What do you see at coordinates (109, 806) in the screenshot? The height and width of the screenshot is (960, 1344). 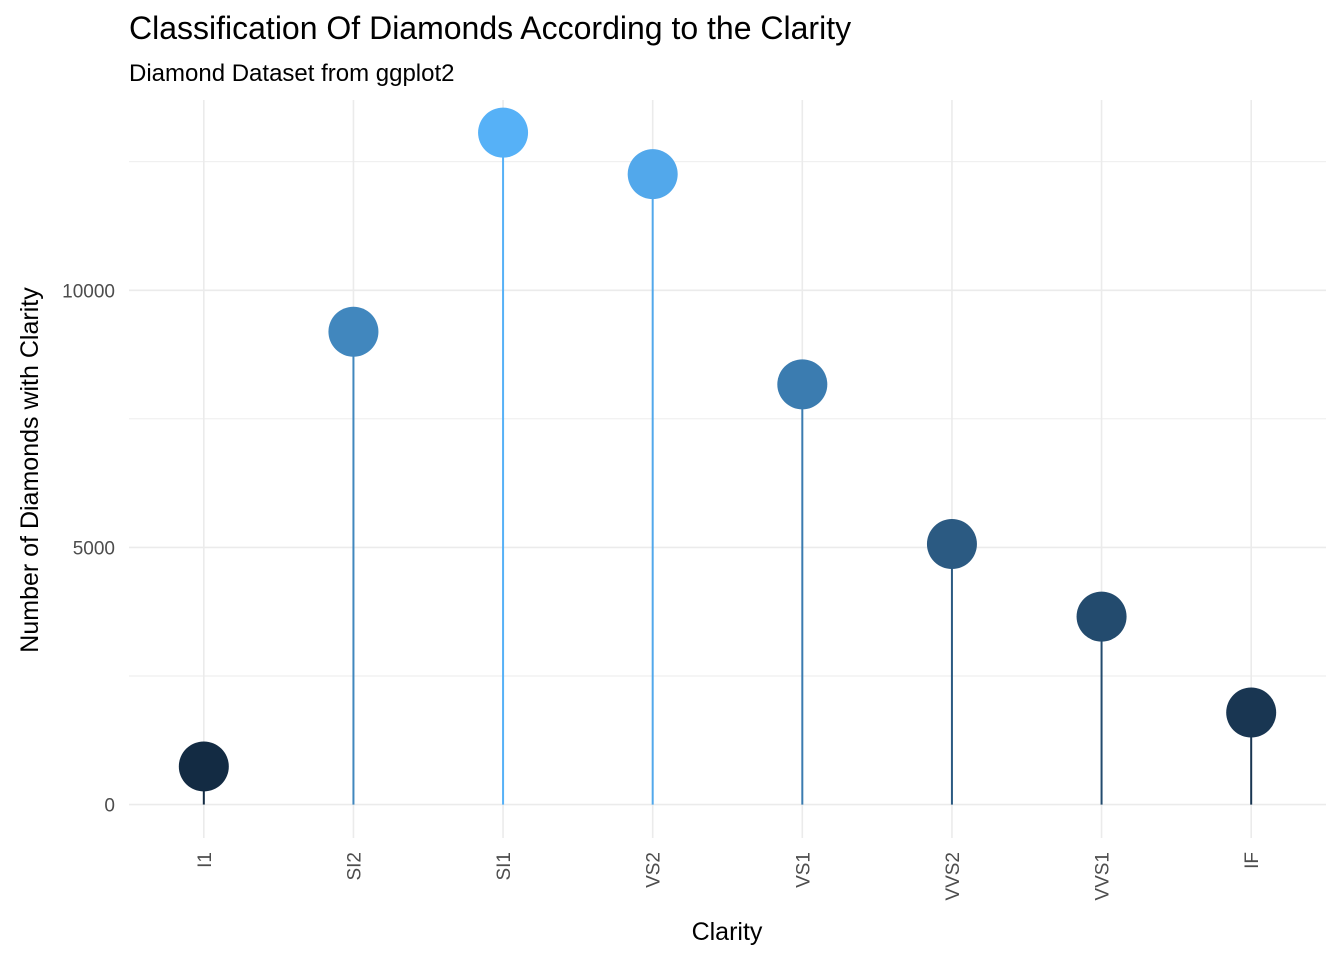 I see `y-tick-label: 0` at bounding box center [109, 806].